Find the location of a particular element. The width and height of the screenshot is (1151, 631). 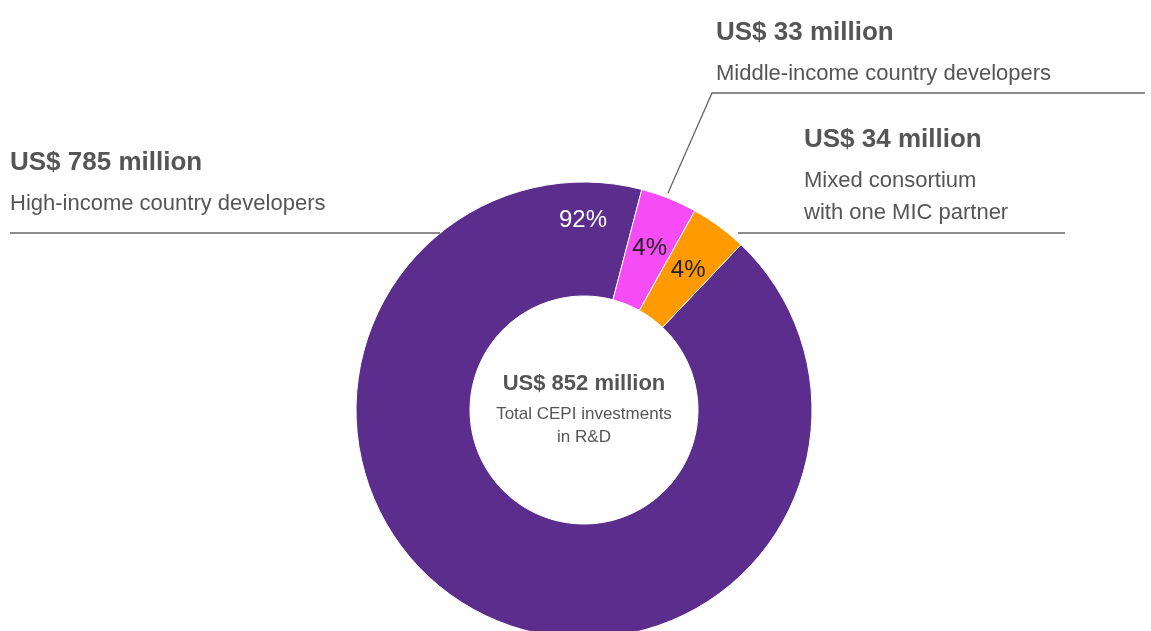

text: US$ 34 million is located at coordinates (893, 138).